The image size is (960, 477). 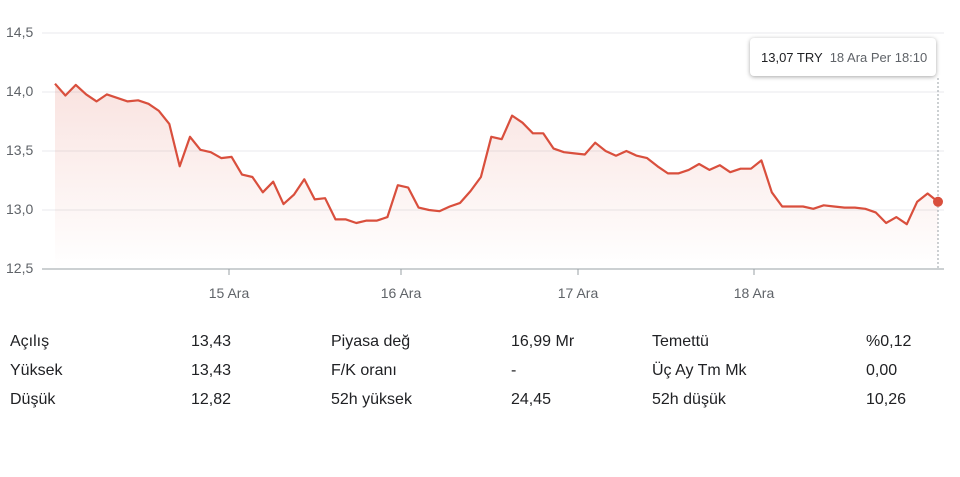 What do you see at coordinates (938, 201) in the screenshot?
I see `current-price-marker` at bounding box center [938, 201].